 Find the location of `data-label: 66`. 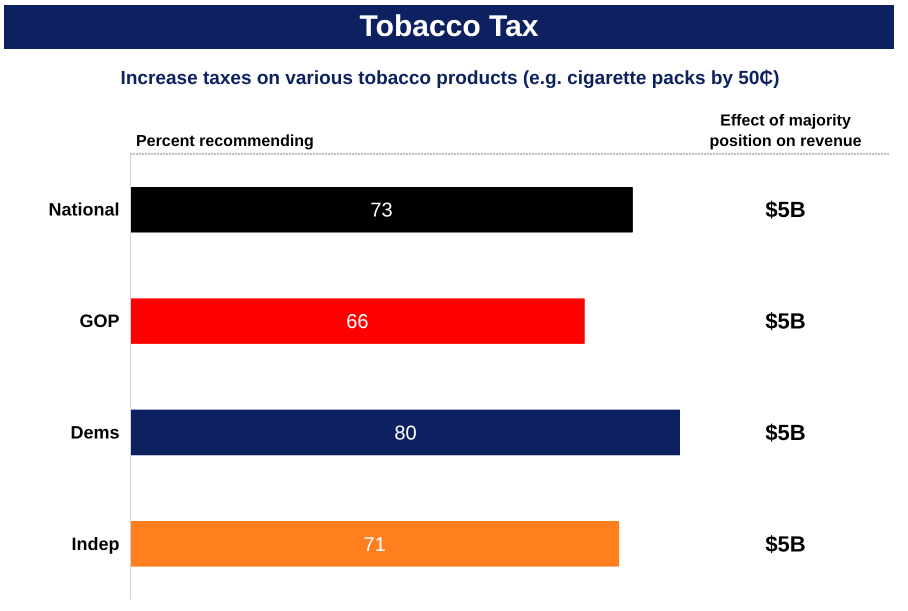

data-label: 66 is located at coordinates (357, 322).